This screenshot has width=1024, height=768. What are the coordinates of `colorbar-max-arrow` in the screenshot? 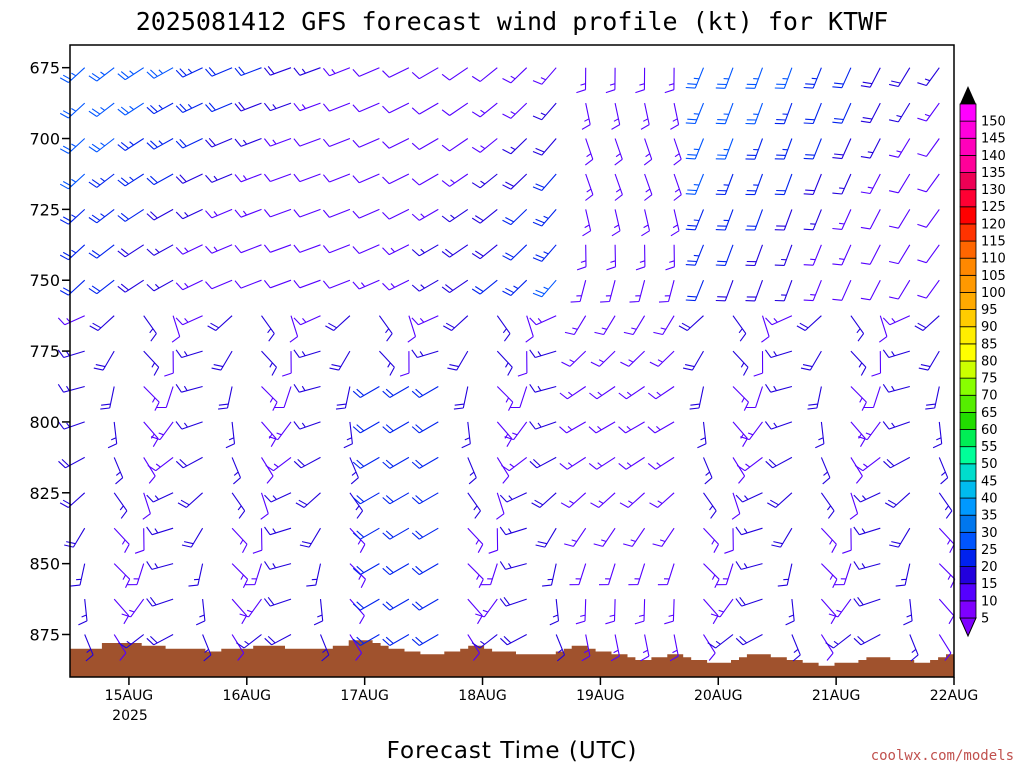 It's located at (968, 95).